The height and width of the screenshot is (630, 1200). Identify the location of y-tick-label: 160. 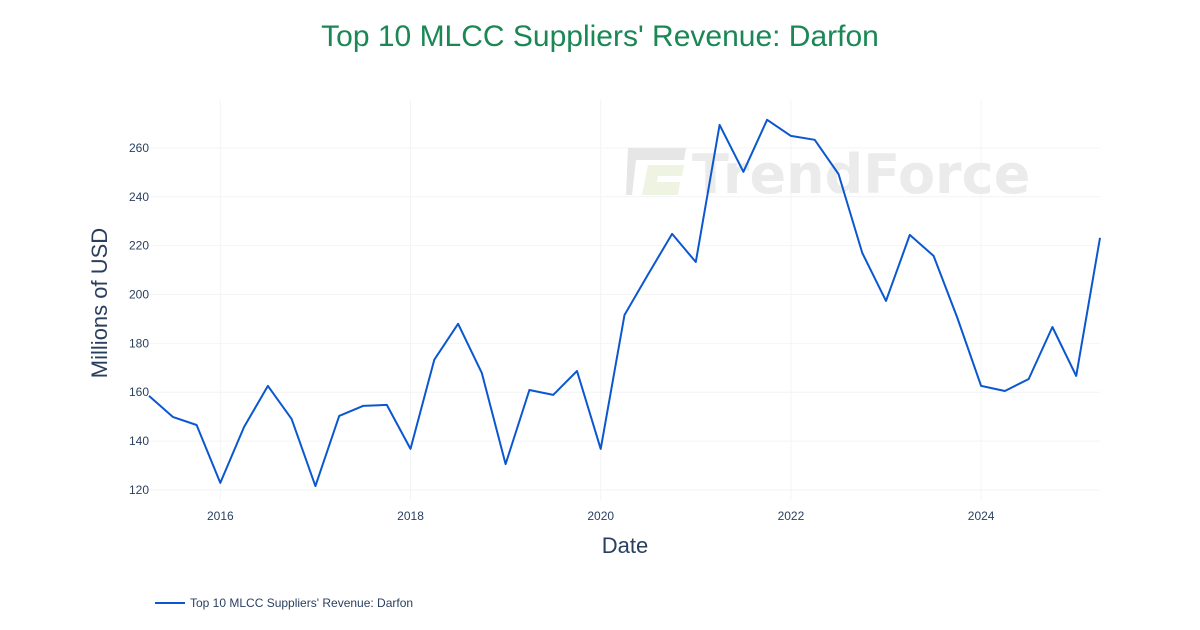
(139, 392).